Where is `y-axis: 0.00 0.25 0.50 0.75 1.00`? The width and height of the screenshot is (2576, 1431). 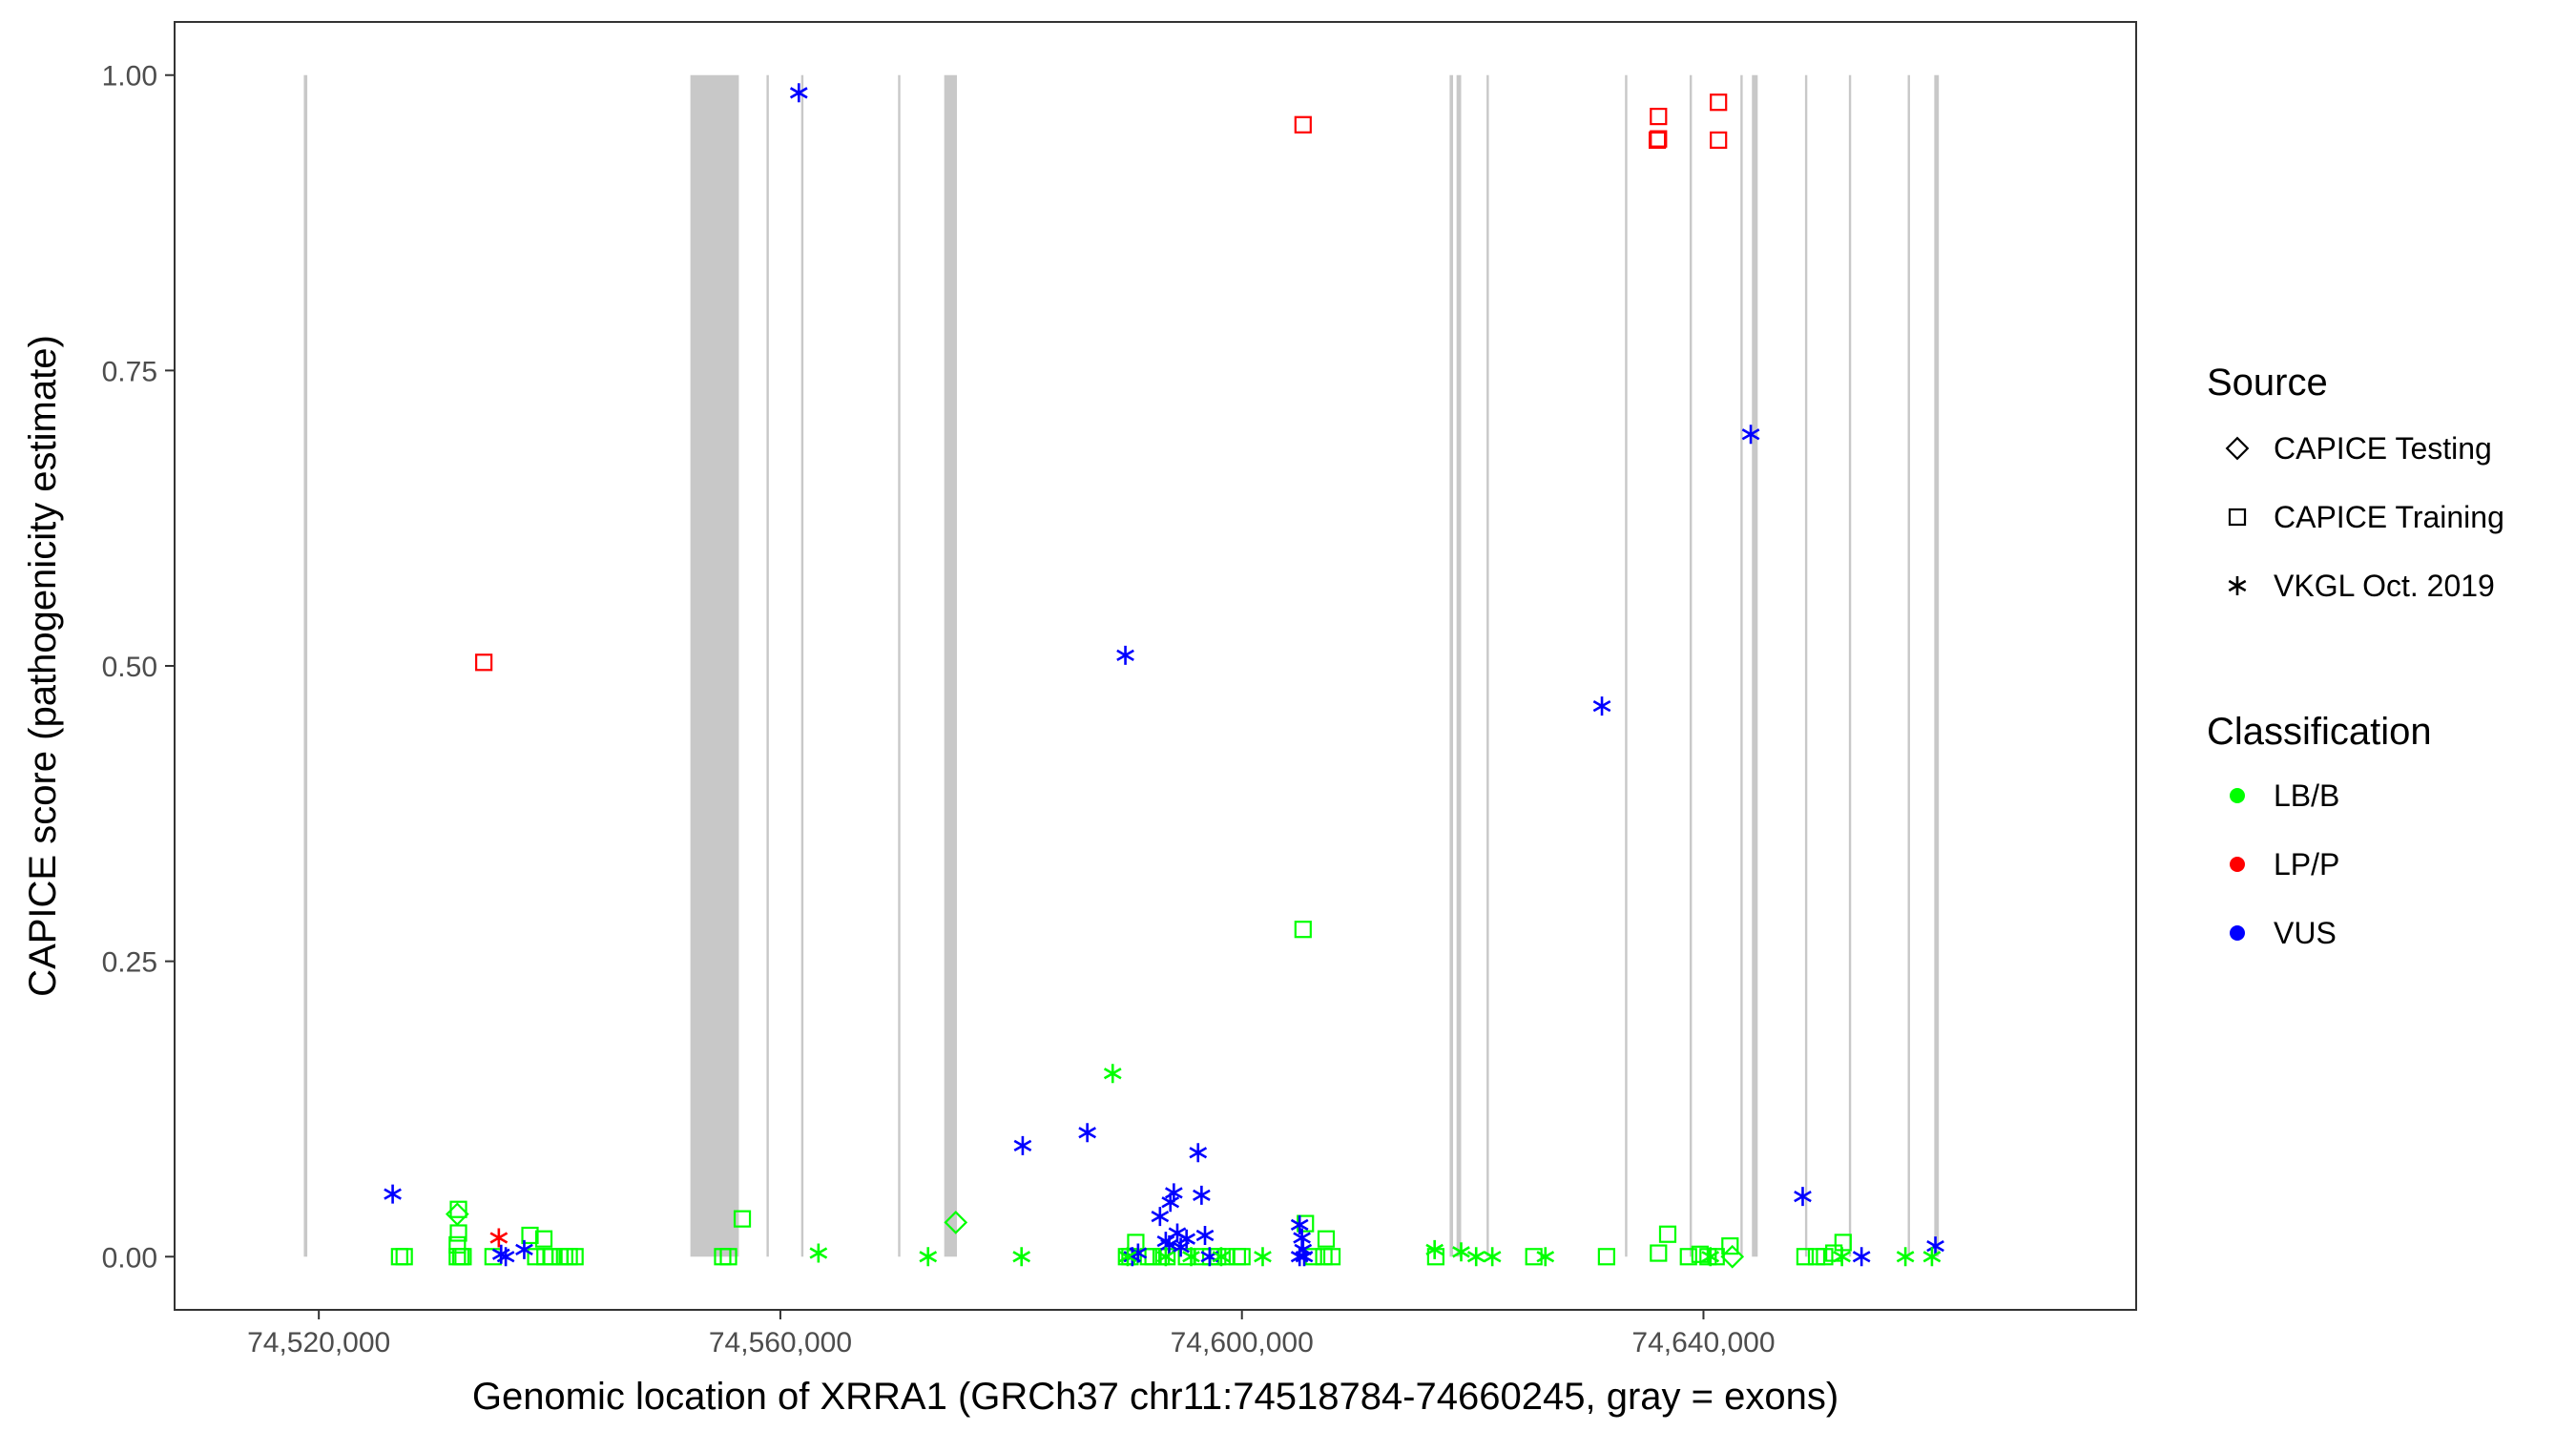
y-axis: 0.00 0.25 0.50 0.75 1.00 is located at coordinates (138, 667).